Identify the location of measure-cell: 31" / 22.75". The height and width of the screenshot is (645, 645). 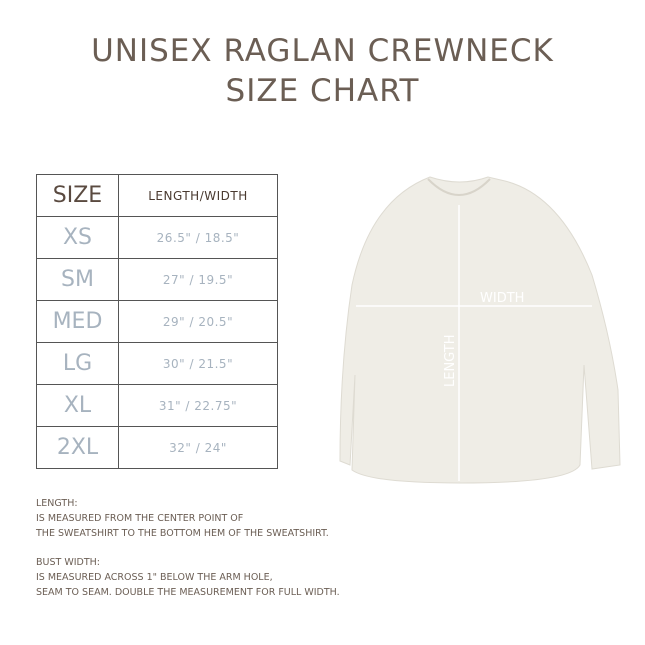
(198, 405).